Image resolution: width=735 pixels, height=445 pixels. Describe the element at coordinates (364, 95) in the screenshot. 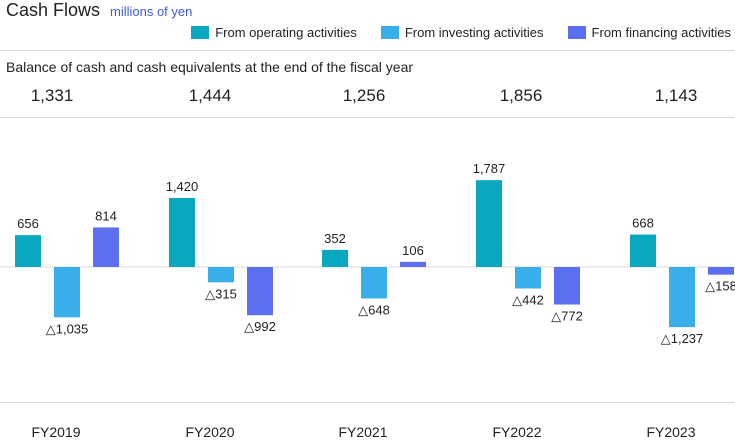

I see `balance-value-fy2021: 1,256` at that location.